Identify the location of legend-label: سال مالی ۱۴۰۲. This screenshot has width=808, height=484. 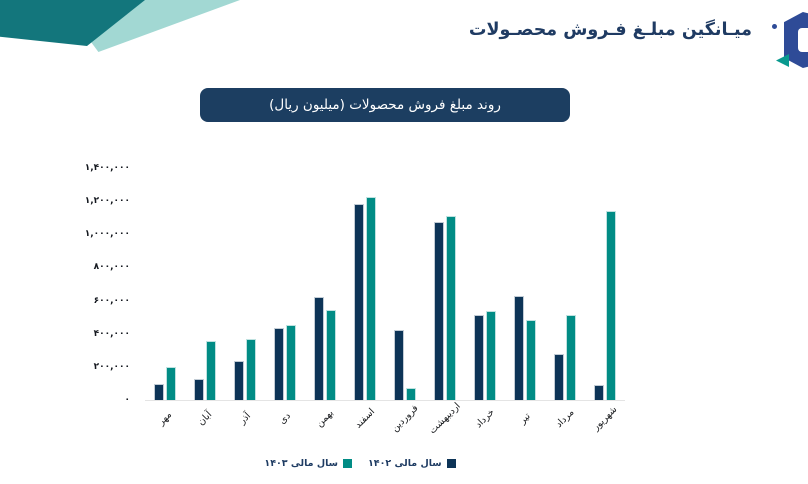
(405, 463).